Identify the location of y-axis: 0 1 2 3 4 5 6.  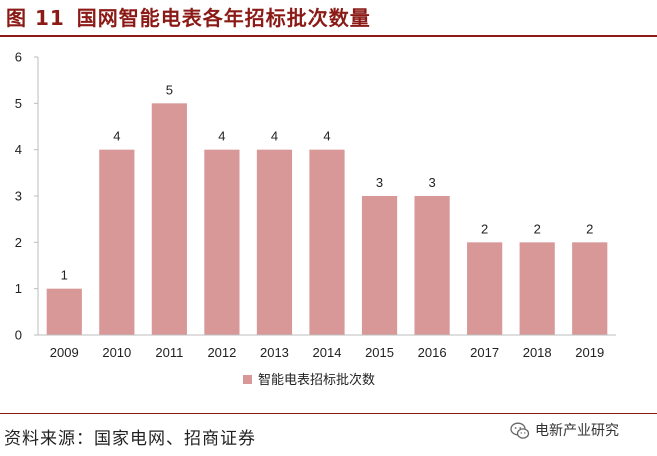
(27, 196).